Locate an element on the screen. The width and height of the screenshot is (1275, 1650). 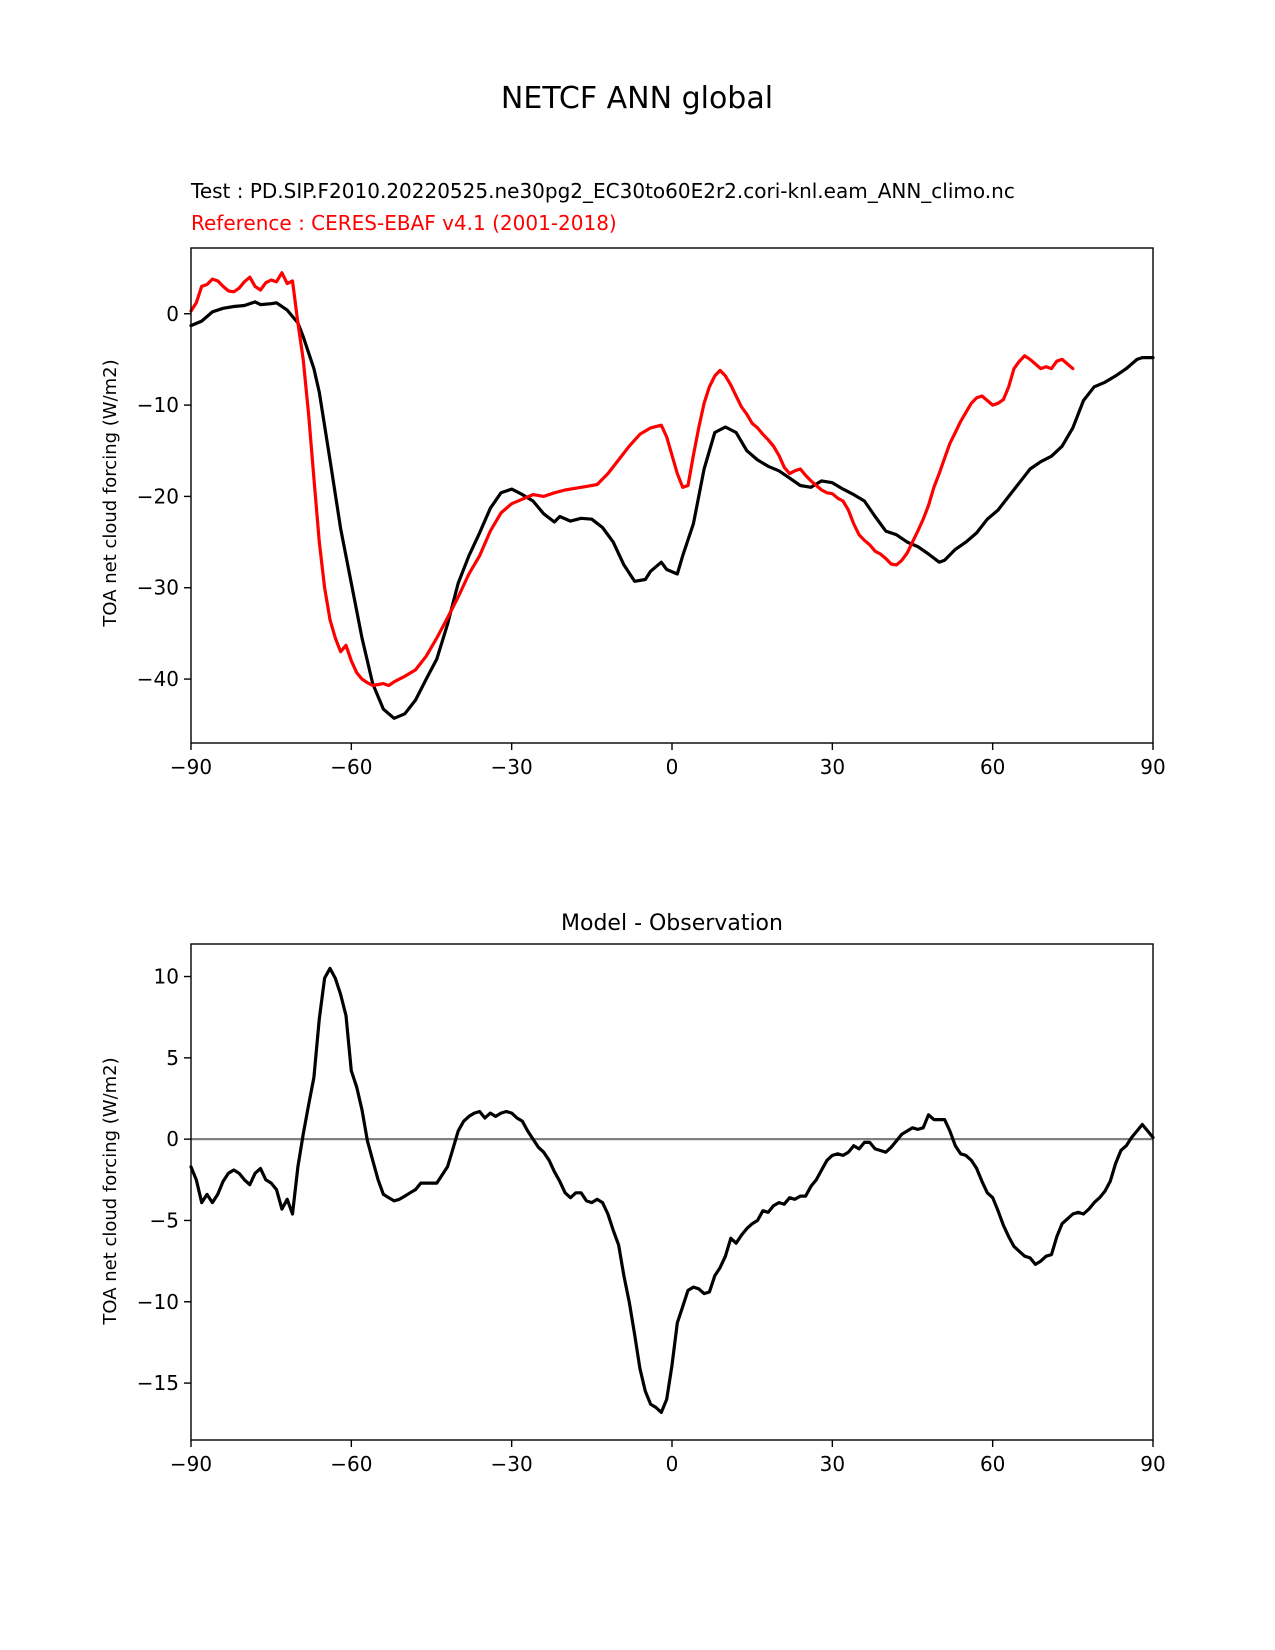
bottom-x-tick-label: 30 is located at coordinates (832, 1464).